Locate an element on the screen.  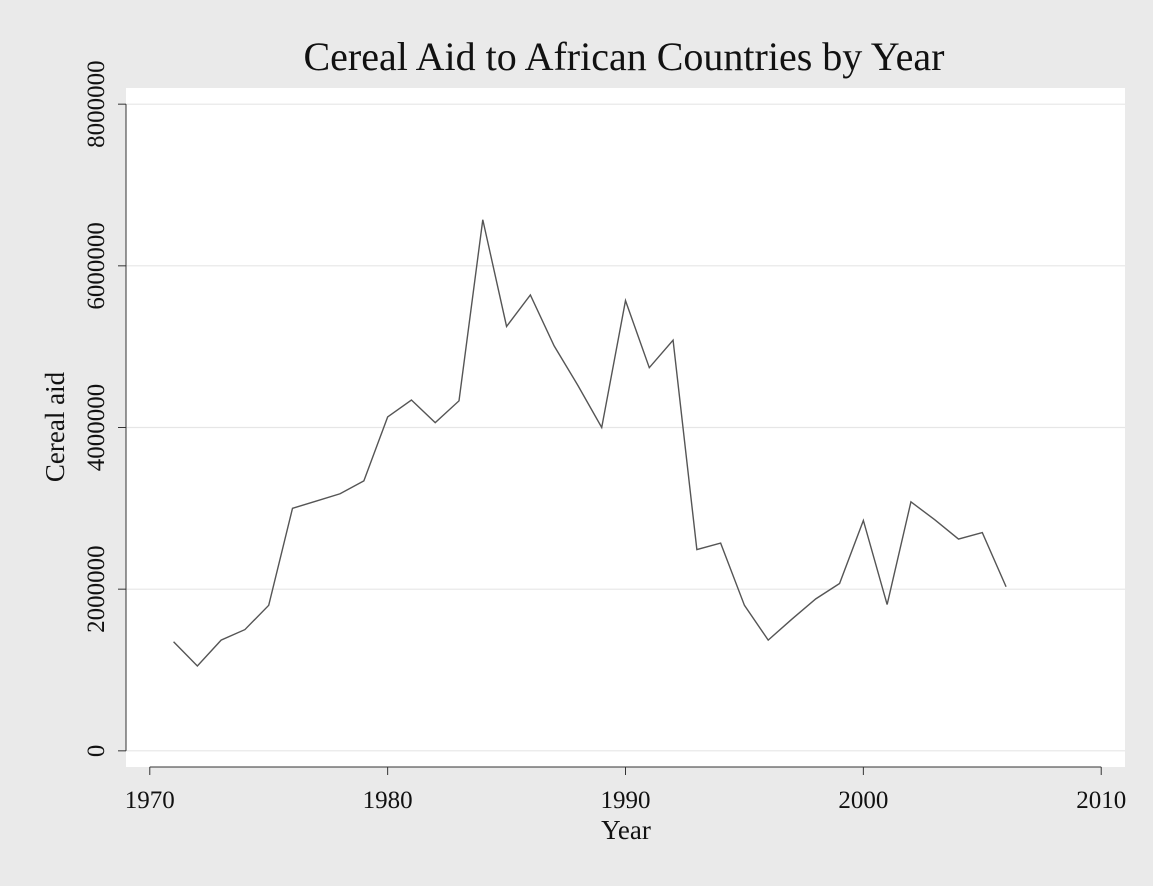
y-tick-label: 6000000 is located at coordinates (96, 266).